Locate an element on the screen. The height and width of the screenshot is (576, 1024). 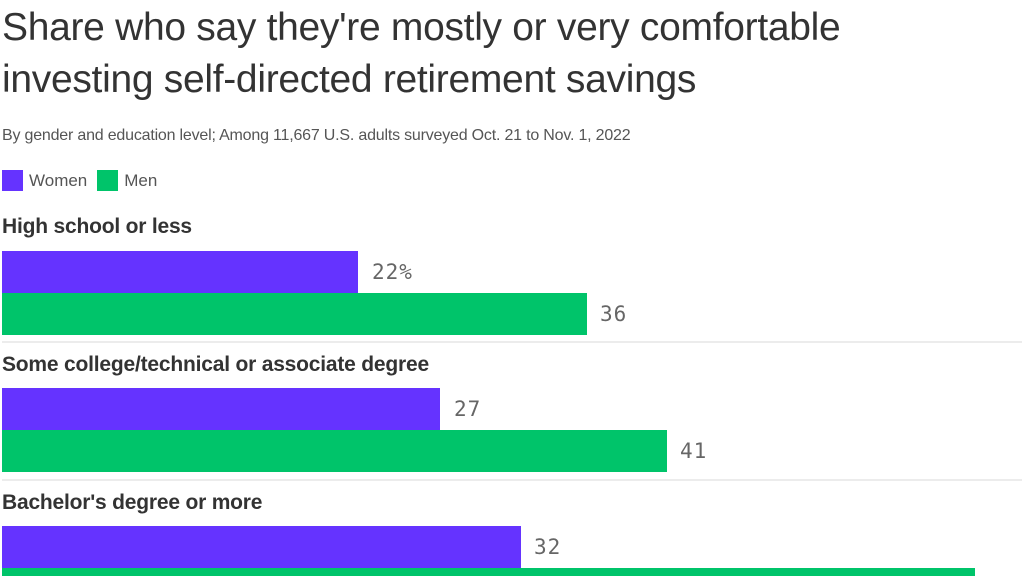
value-women-some-college: 27 is located at coordinates (468, 409).